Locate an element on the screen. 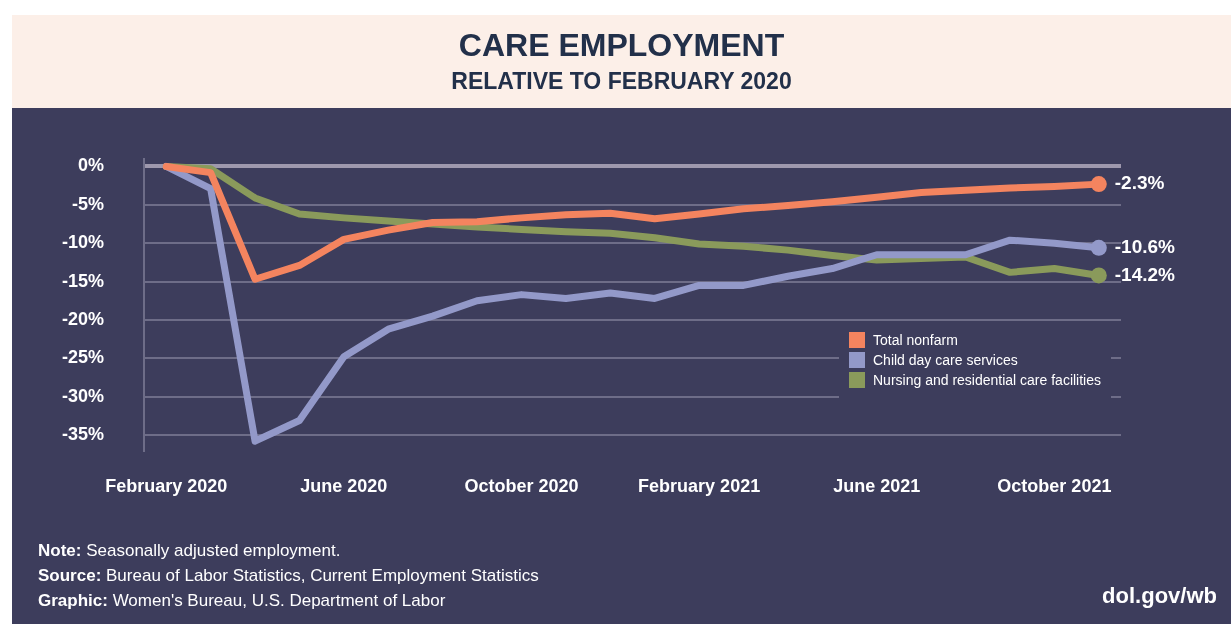  y-tick-label: -10% is located at coordinates (83, 242).